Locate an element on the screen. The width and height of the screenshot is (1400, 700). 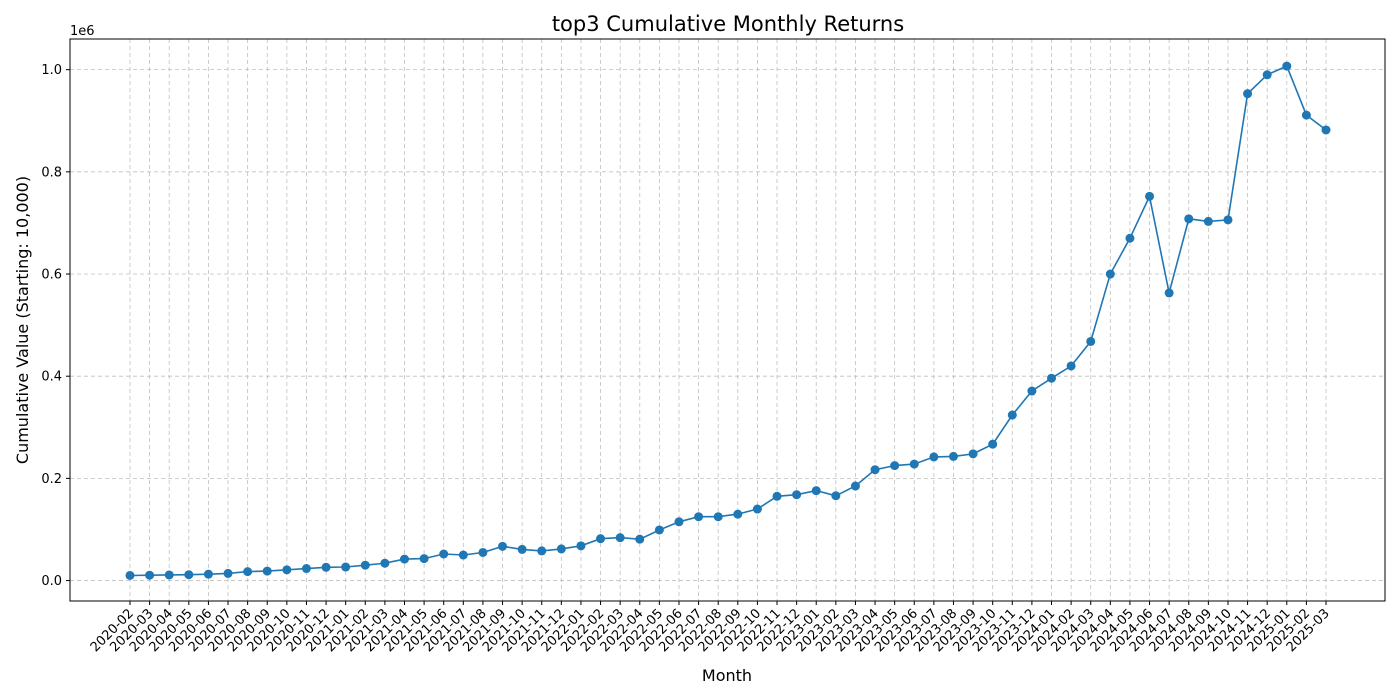
y-tick-label: 0.0 is located at coordinates (51, 581).